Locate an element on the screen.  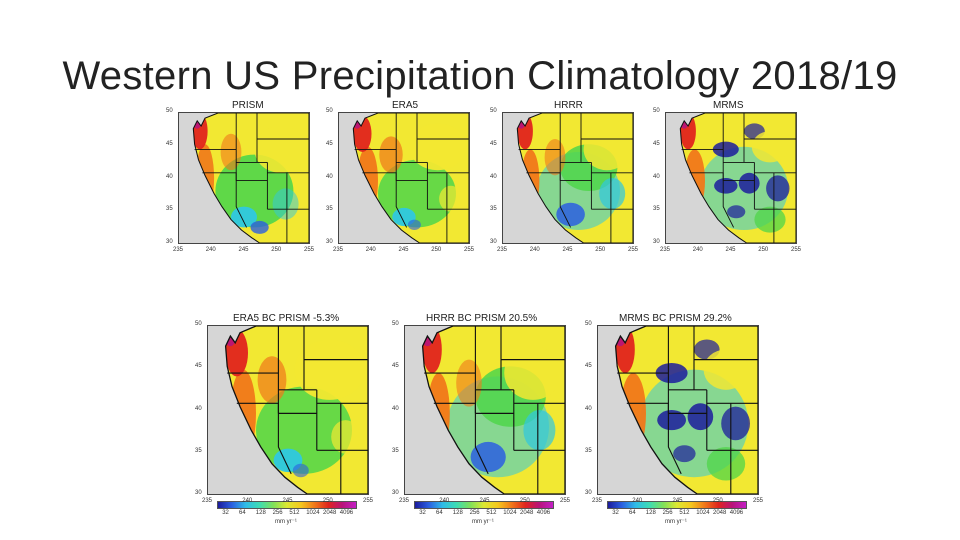
panel-label: ERA5 is located at coordinates (405, 105).